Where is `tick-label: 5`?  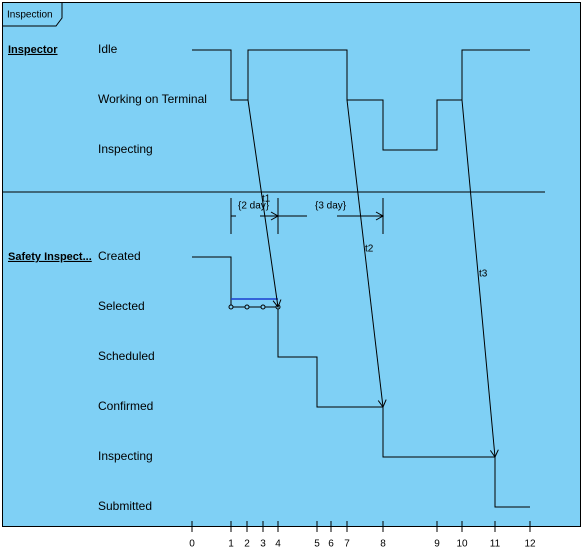
tick-label: 5 is located at coordinates (317, 544).